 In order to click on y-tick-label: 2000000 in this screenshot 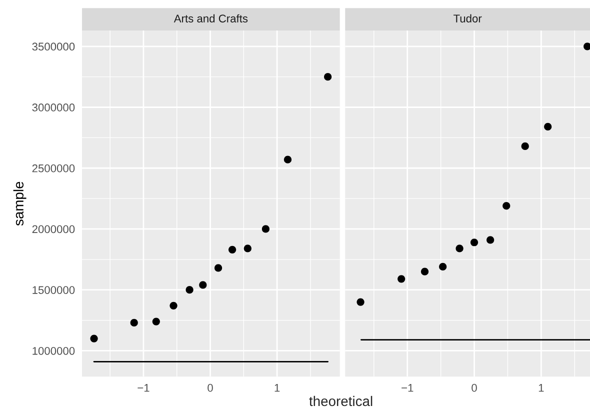, I will do `click(53, 229)`.